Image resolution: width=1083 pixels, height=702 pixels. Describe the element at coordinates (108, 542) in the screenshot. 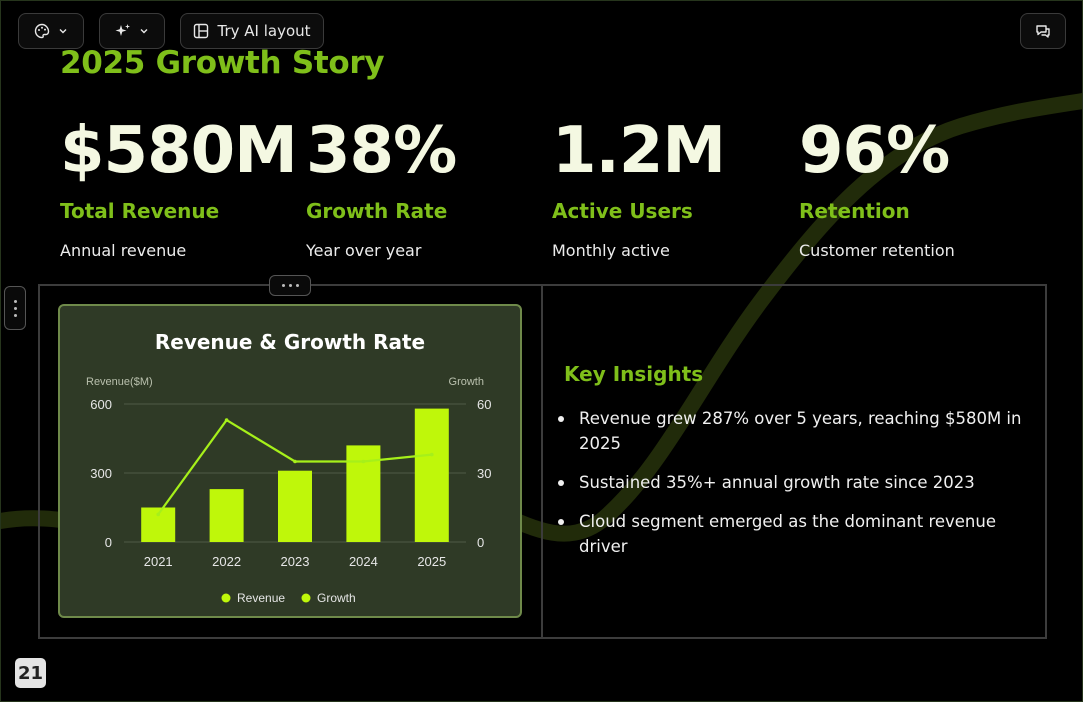

I see `y-tick-label-left: 0` at that location.